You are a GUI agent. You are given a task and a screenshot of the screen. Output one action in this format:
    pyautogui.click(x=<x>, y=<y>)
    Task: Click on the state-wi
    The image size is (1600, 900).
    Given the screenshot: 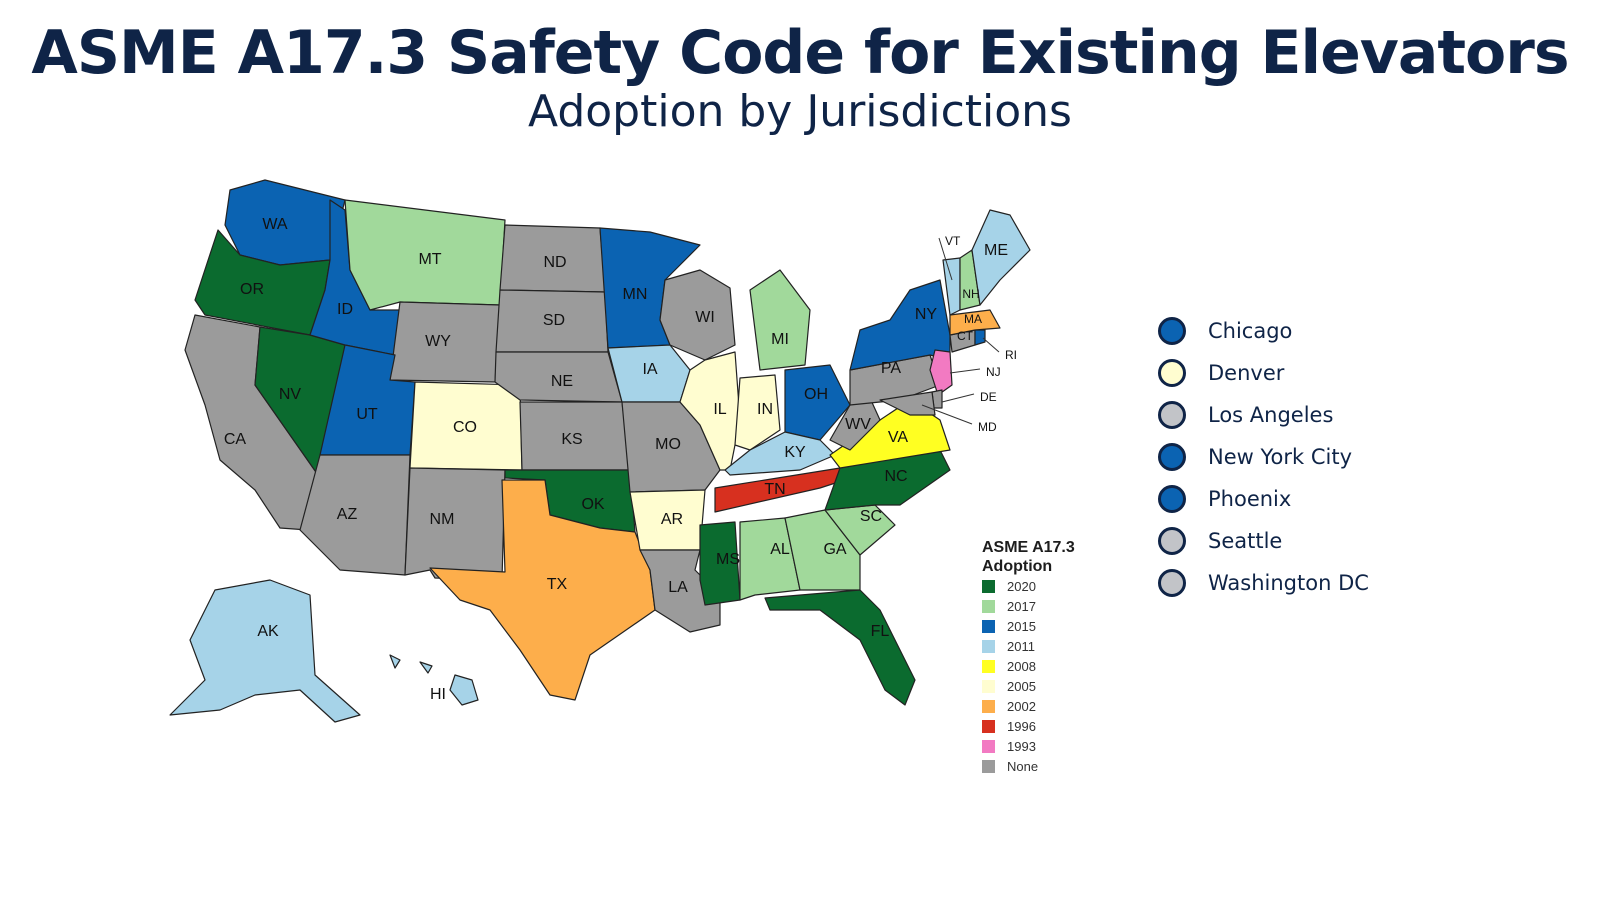 What is the action you would take?
    pyautogui.click(x=697, y=315)
    